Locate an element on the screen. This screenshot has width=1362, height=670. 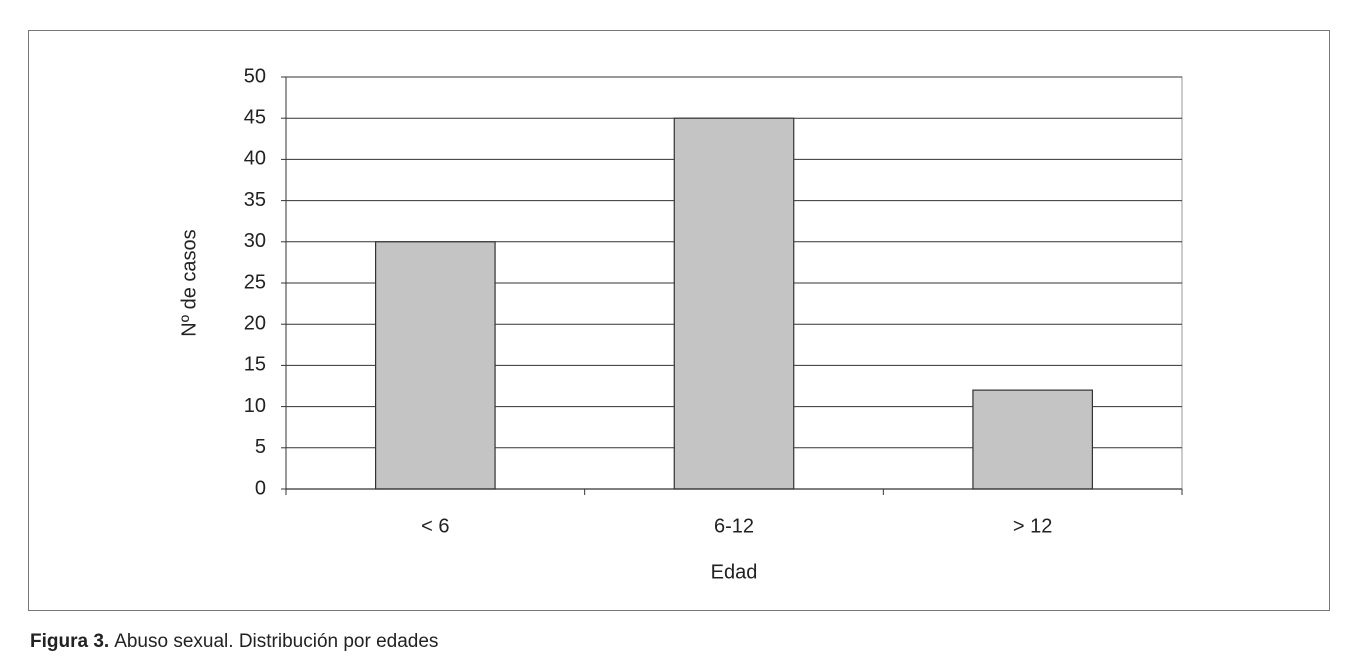
y-tick-label: 35 is located at coordinates (255, 200).